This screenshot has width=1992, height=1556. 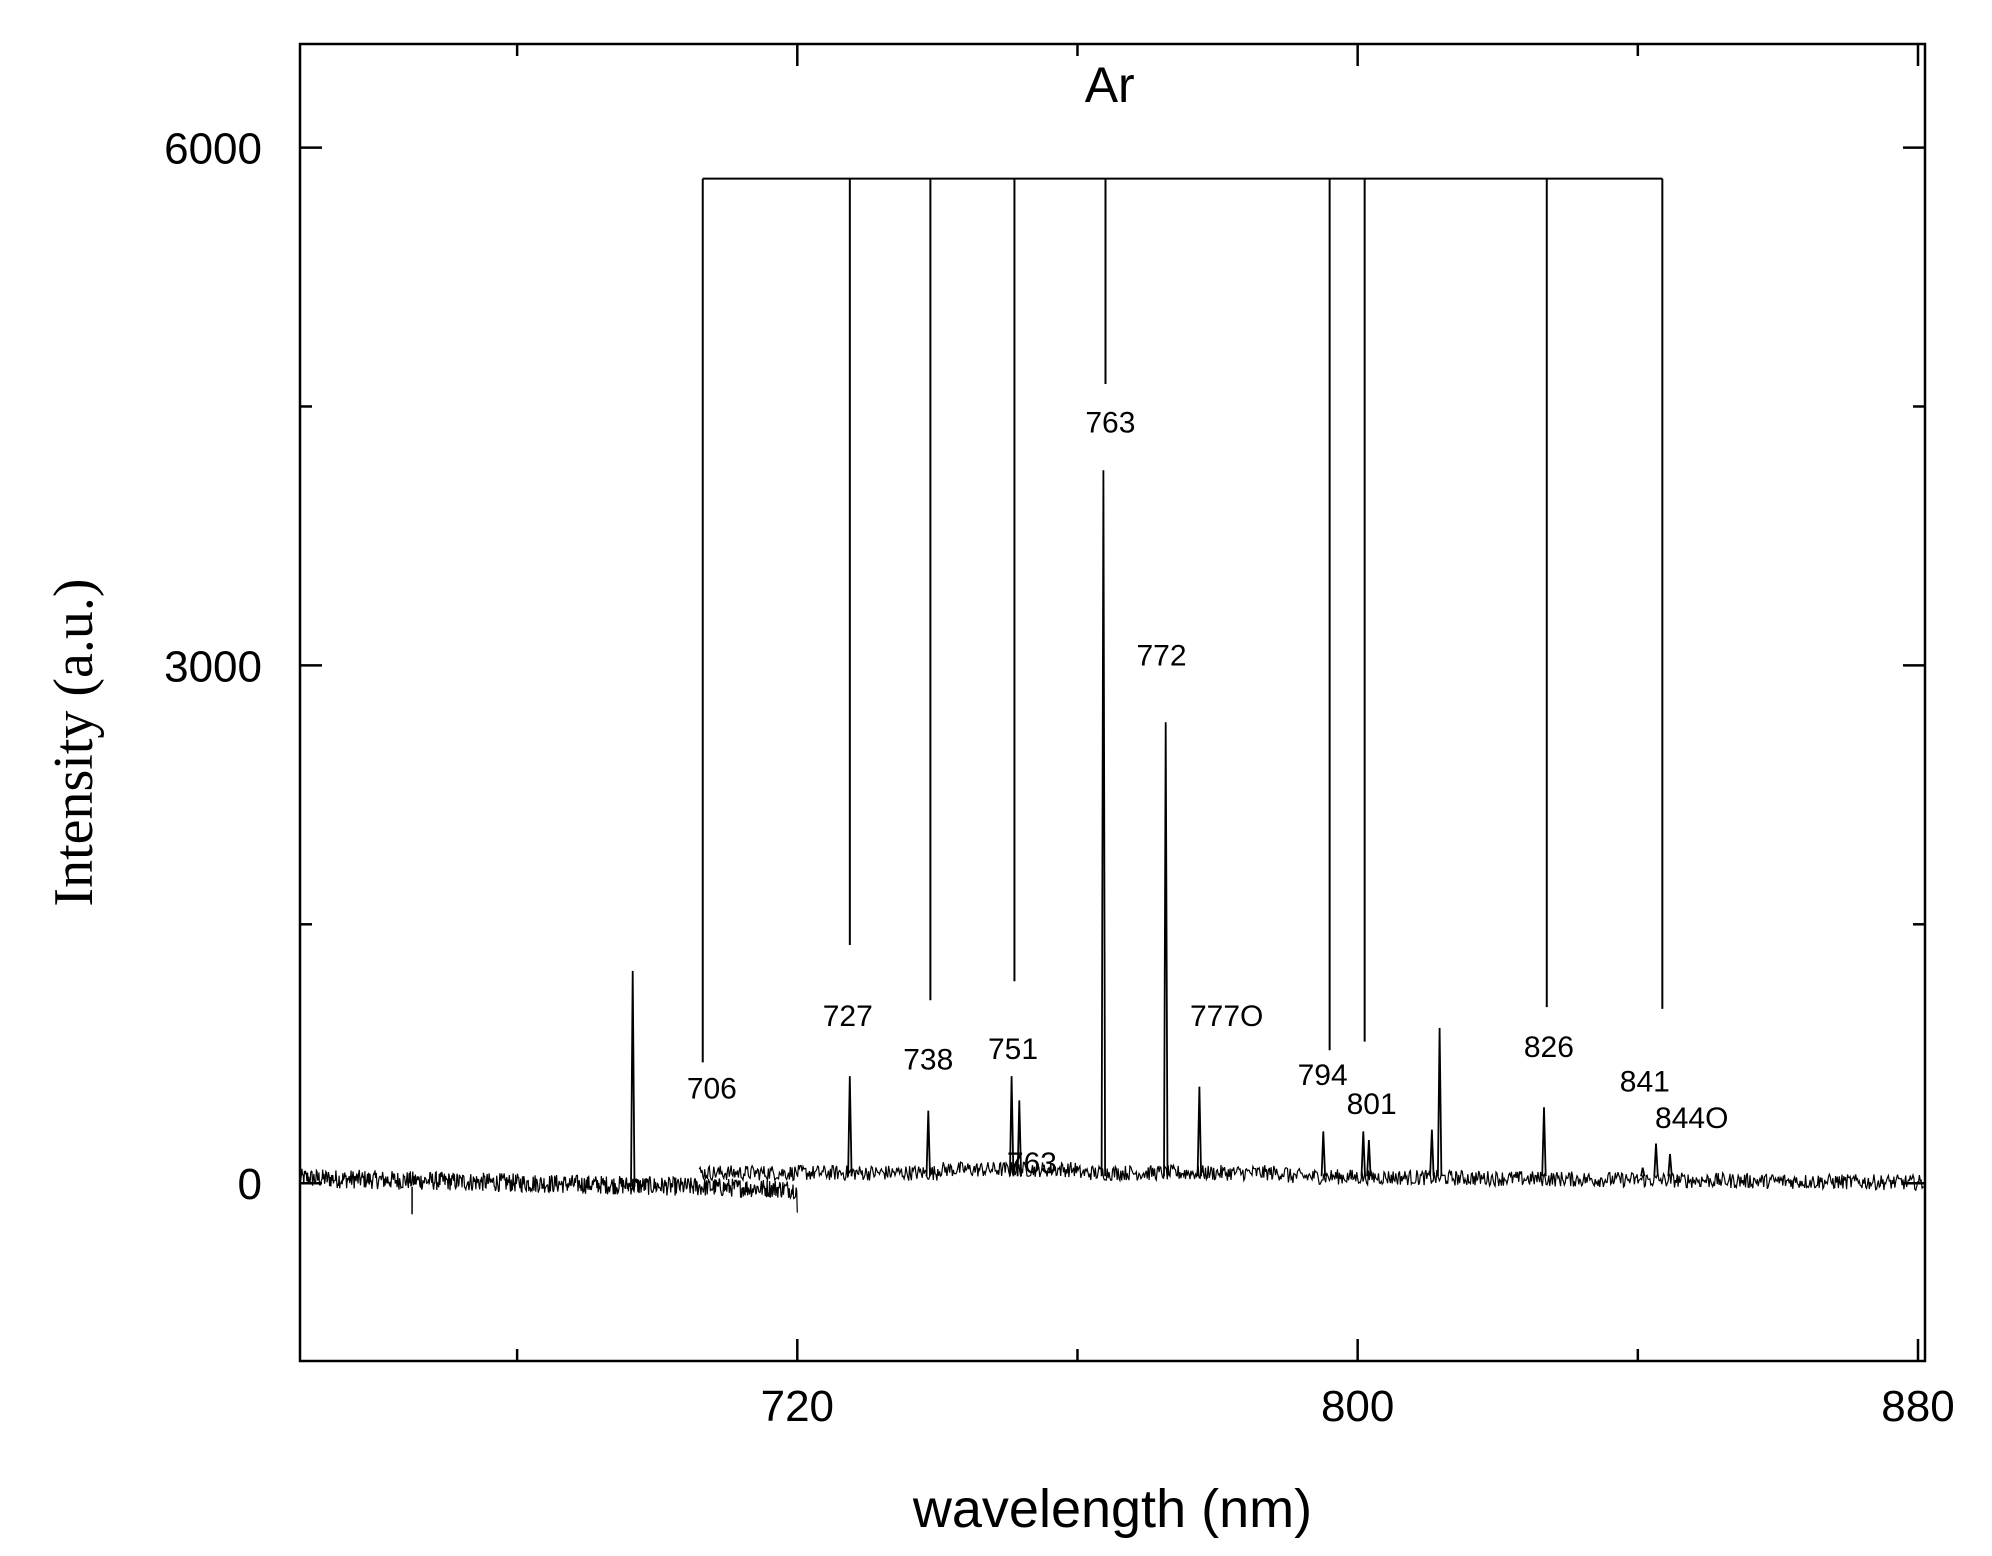 What do you see at coordinates (1691, 1118) in the screenshot?
I see `peak-label: 844O` at bounding box center [1691, 1118].